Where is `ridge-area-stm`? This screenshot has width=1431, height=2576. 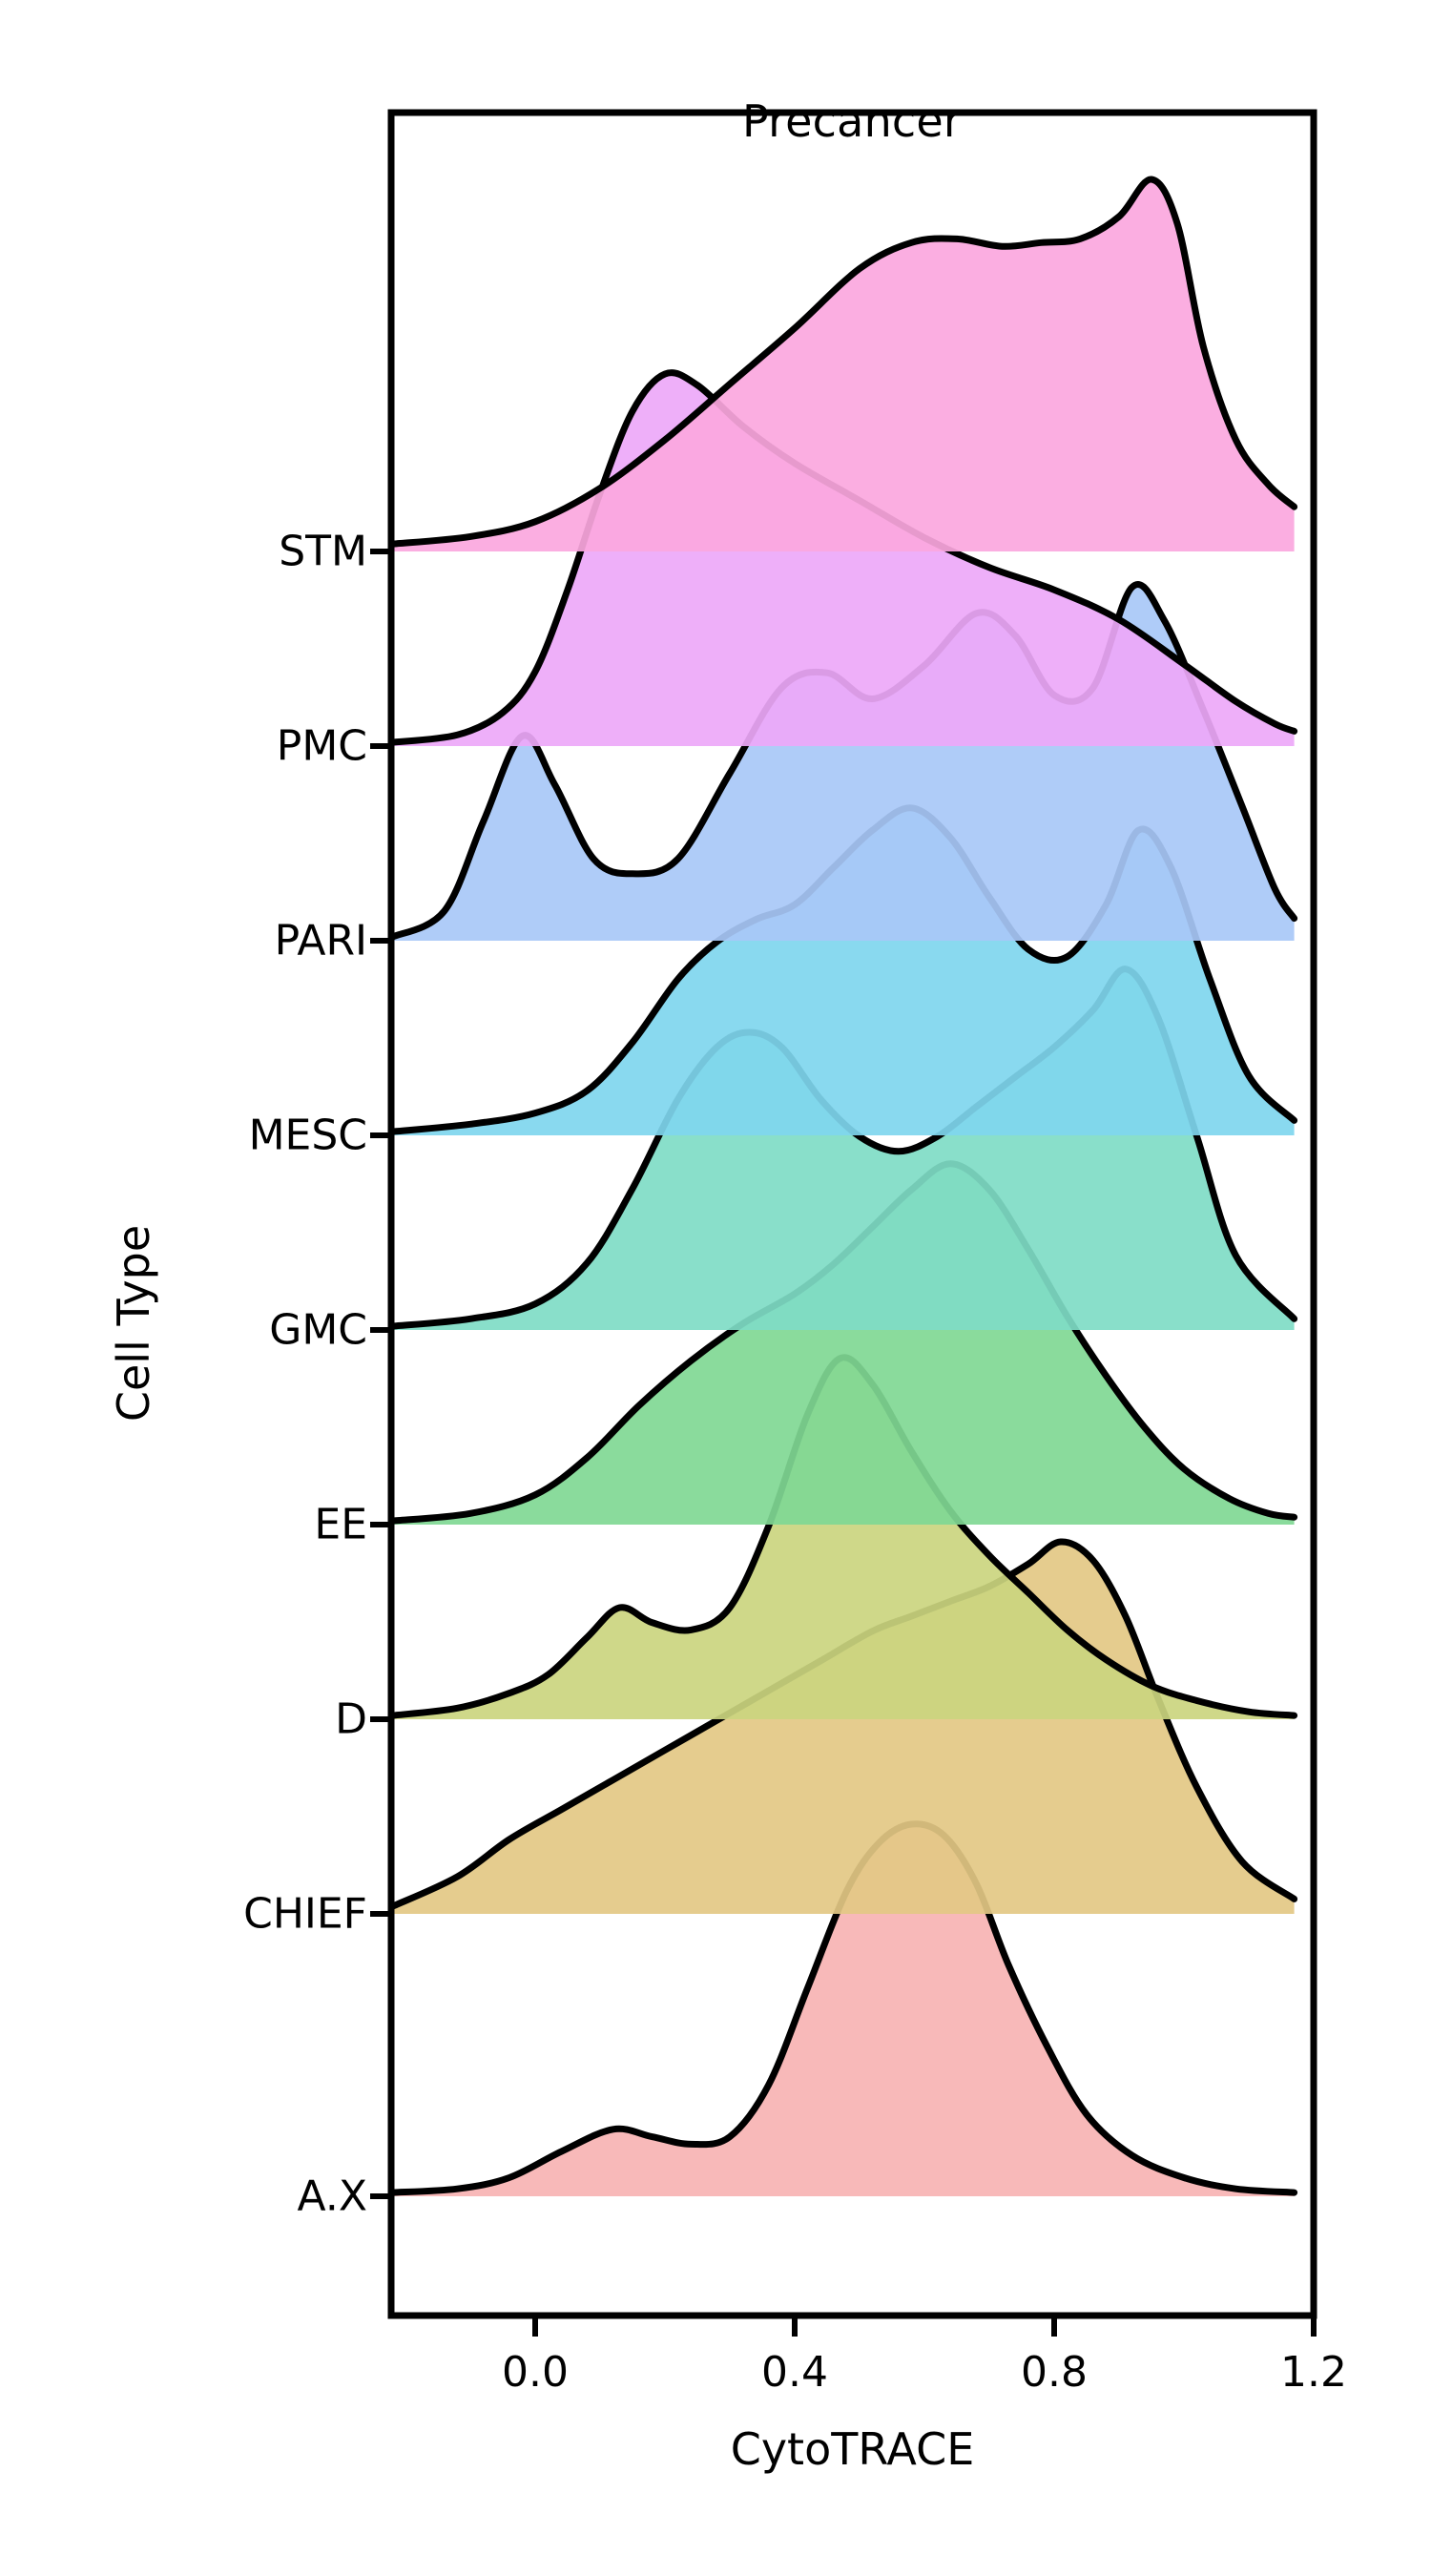
ridge-area-stm is located at coordinates (843, 364).